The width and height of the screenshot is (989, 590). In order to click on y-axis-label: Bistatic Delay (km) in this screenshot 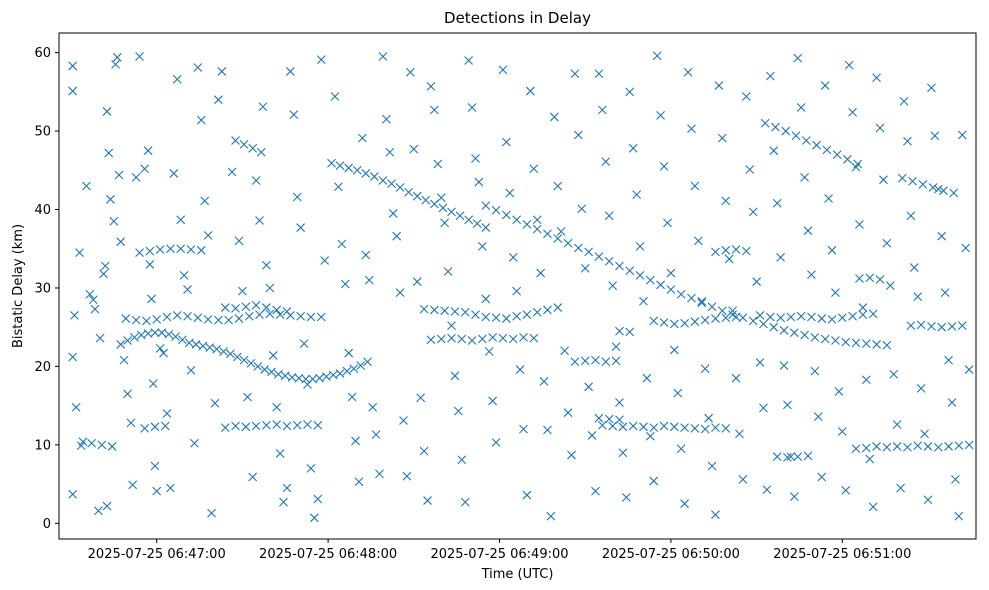, I will do `click(18, 286)`.